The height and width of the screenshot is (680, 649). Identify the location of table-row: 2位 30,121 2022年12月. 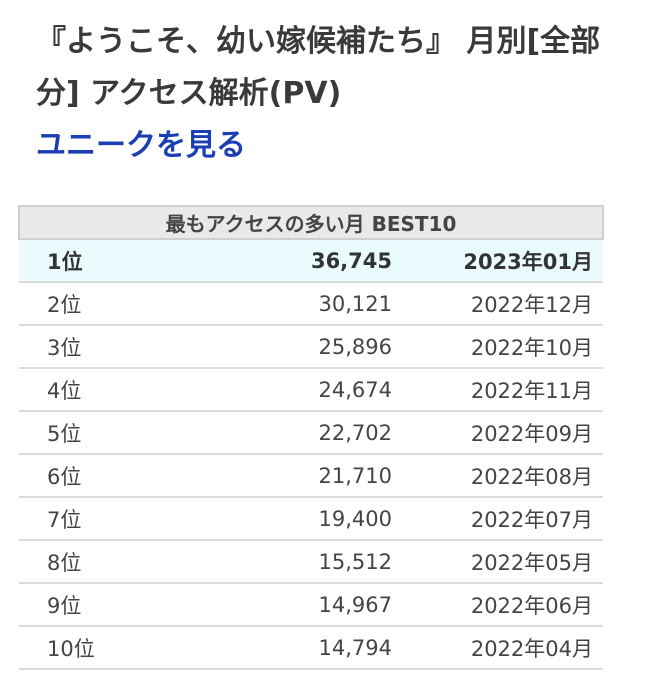
(311, 304).